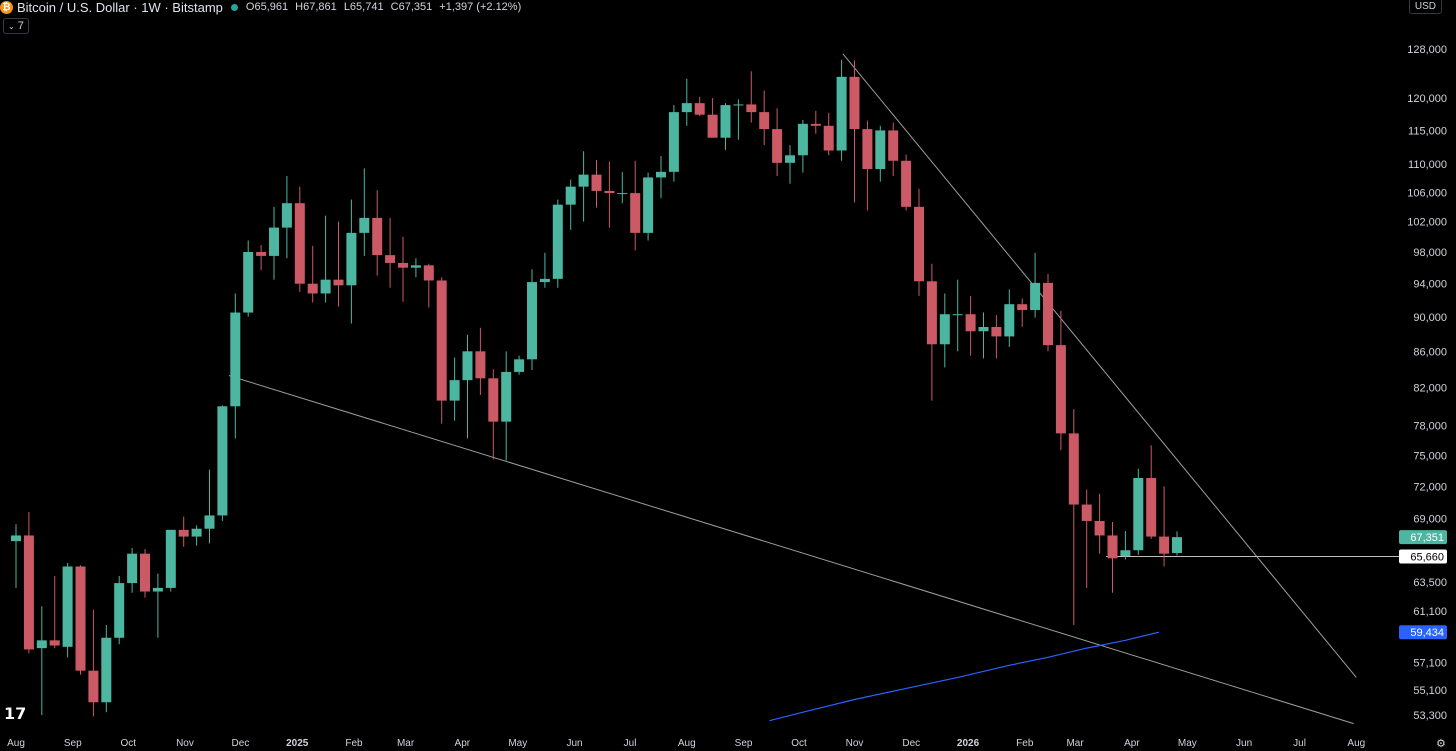 The width and height of the screenshot is (1456, 751). I want to click on low-value: L65,741, so click(363, 7).